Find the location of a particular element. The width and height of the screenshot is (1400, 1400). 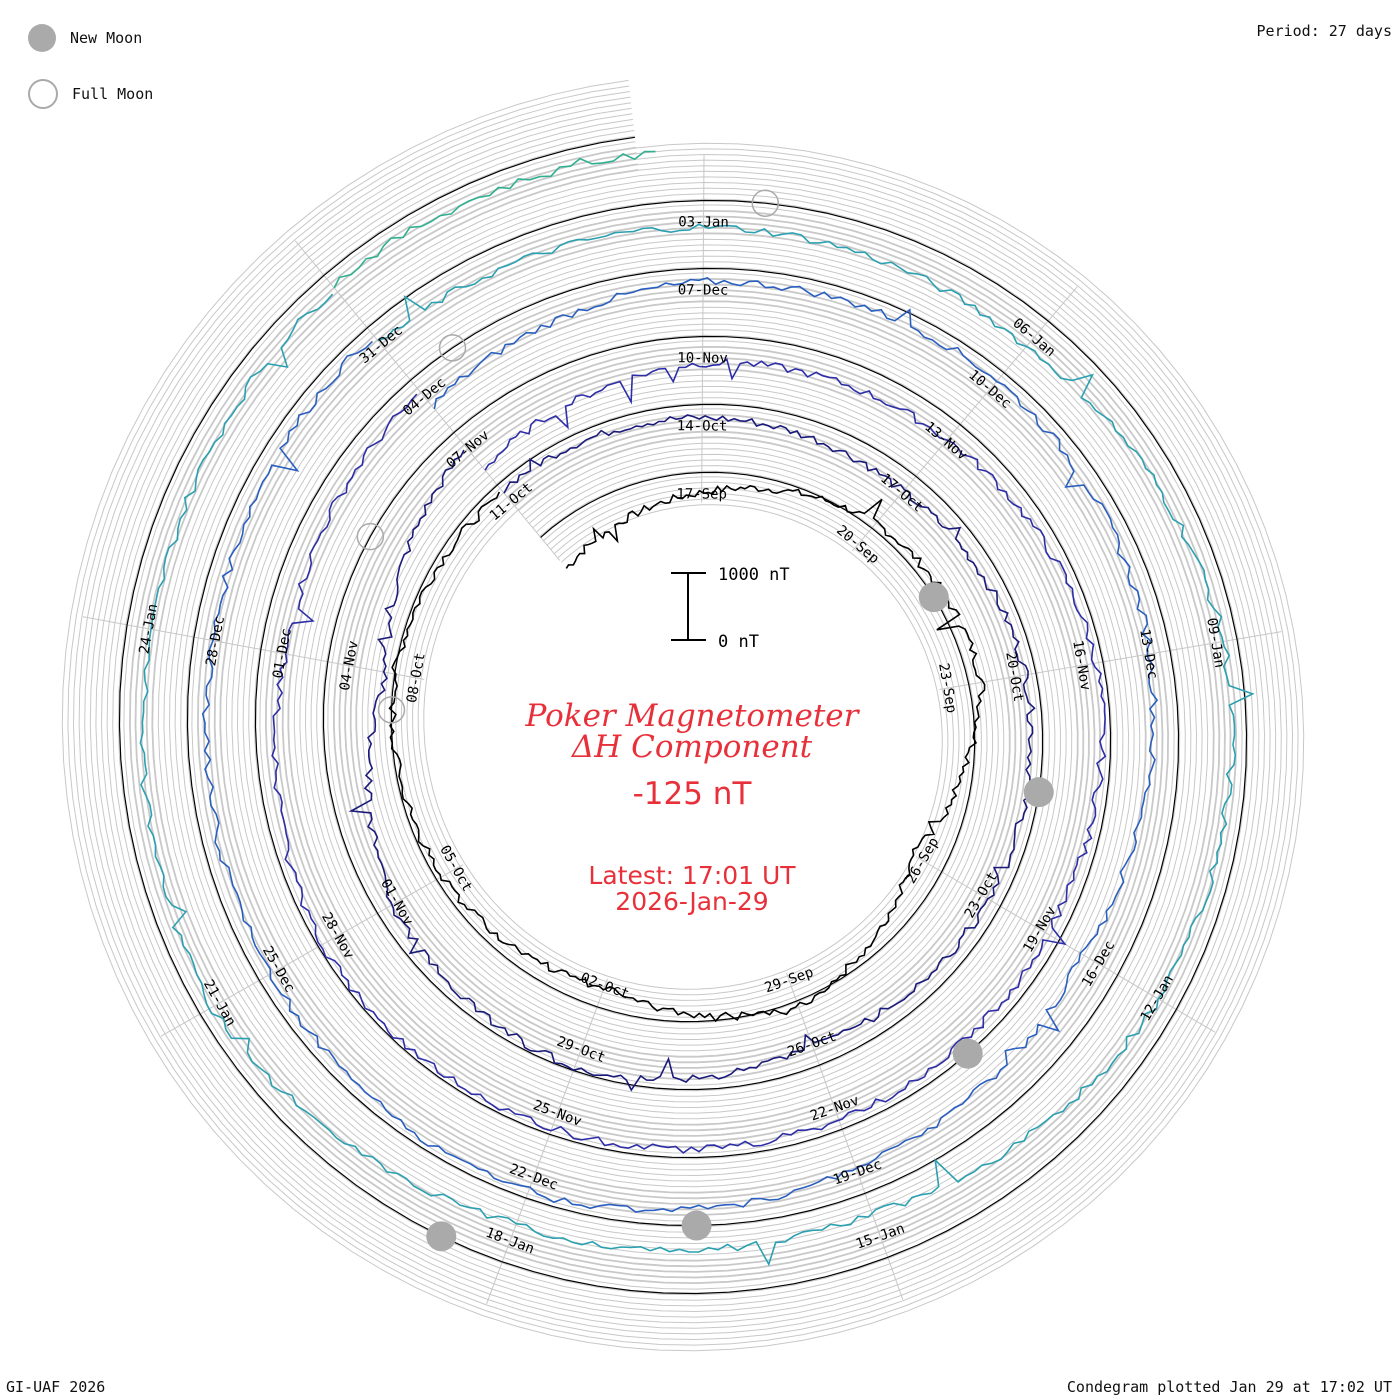

moon-legend: New Moon Full Moon is located at coordinates (88, 66).